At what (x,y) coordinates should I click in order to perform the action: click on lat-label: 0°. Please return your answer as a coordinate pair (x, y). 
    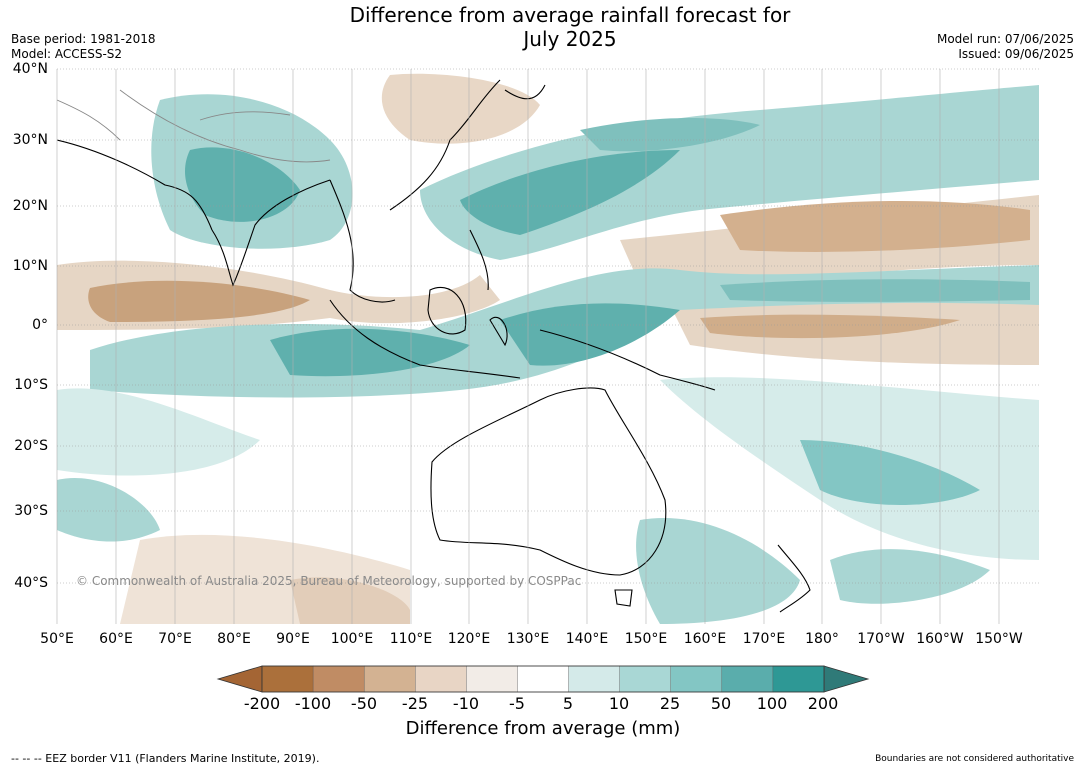
    Looking at the image, I should click on (40, 325).